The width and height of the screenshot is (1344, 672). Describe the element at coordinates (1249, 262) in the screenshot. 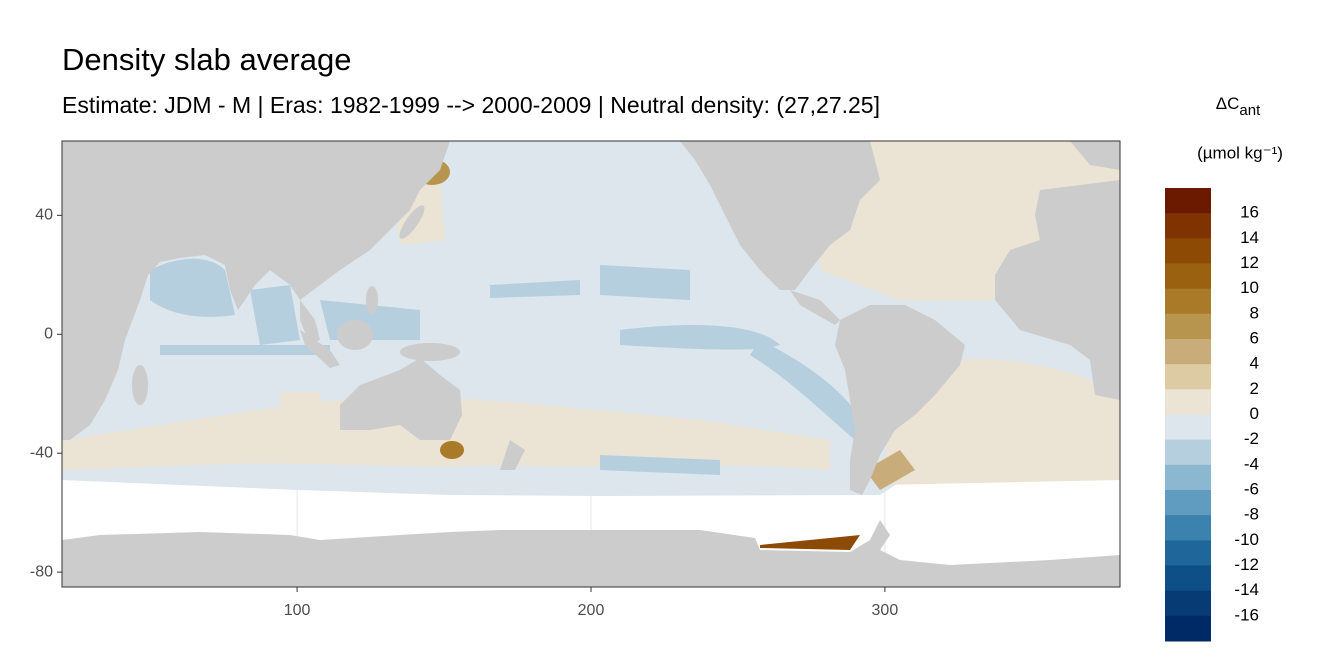

I see `legend-tick-label: 12` at that location.